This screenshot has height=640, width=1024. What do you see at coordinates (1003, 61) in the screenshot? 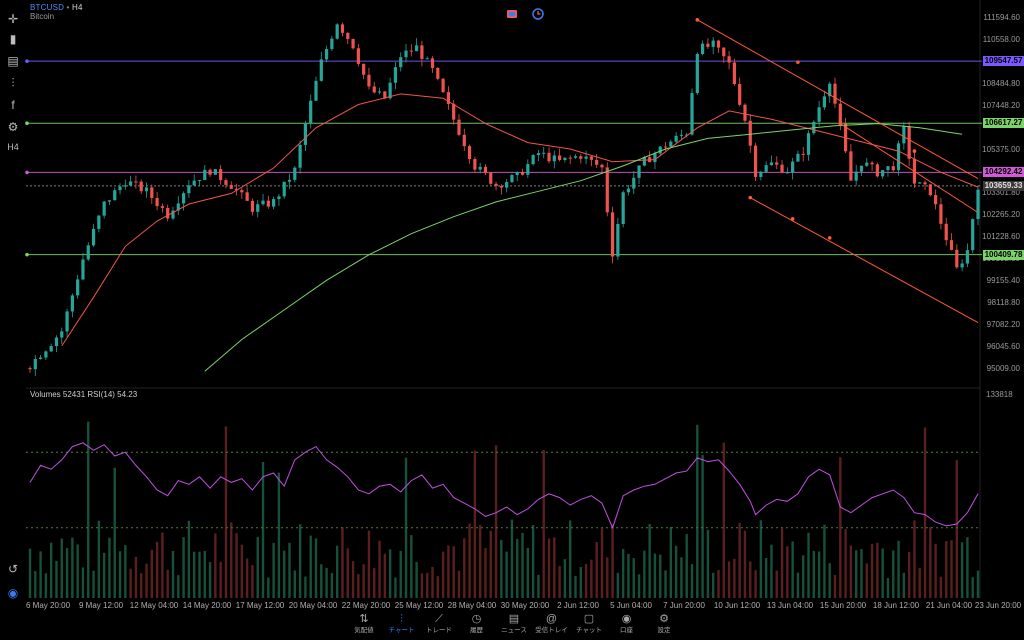
I see `price-line-badge: 109547.57` at bounding box center [1003, 61].